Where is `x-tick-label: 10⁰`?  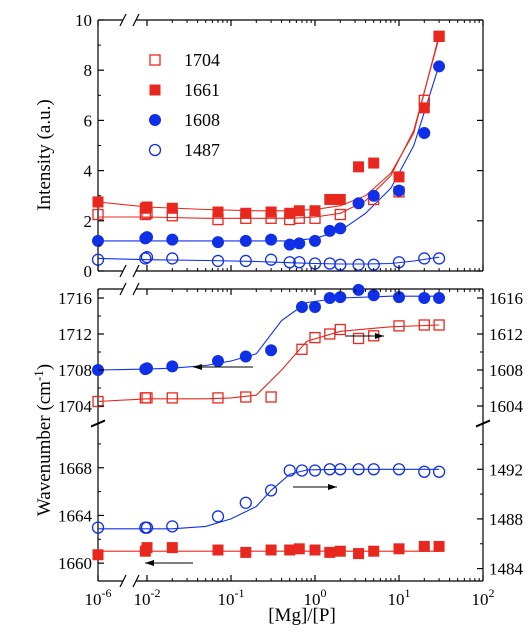 x-tick-label: 10⁰ is located at coordinates (315, 597).